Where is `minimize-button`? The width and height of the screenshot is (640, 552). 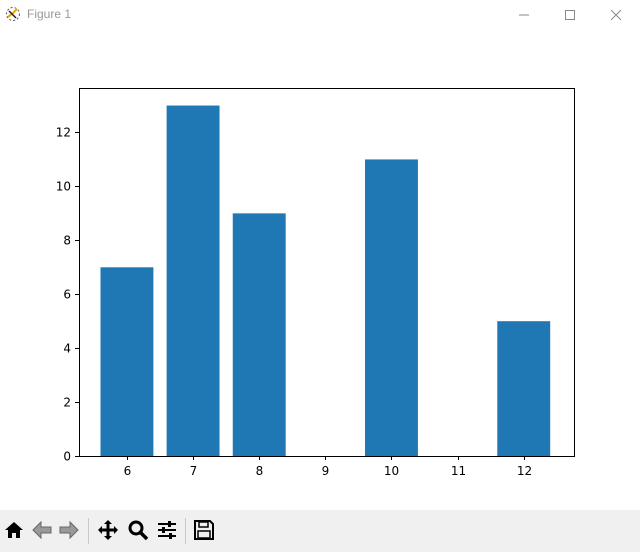 minimize-button is located at coordinates (524, 15).